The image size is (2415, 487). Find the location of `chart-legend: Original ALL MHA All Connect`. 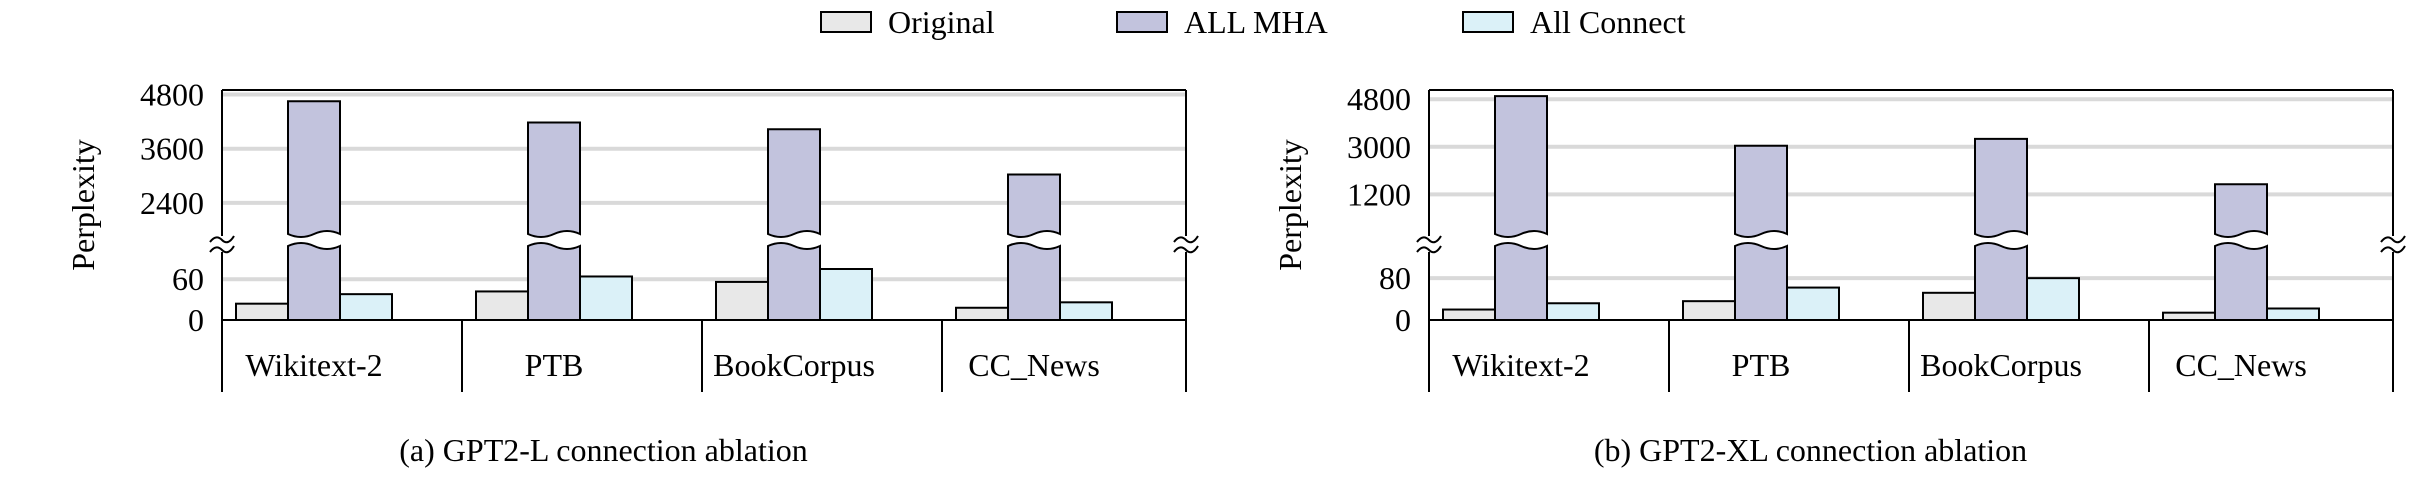

chart-legend: Original ALL MHA All Connect is located at coordinates (1207, 23).